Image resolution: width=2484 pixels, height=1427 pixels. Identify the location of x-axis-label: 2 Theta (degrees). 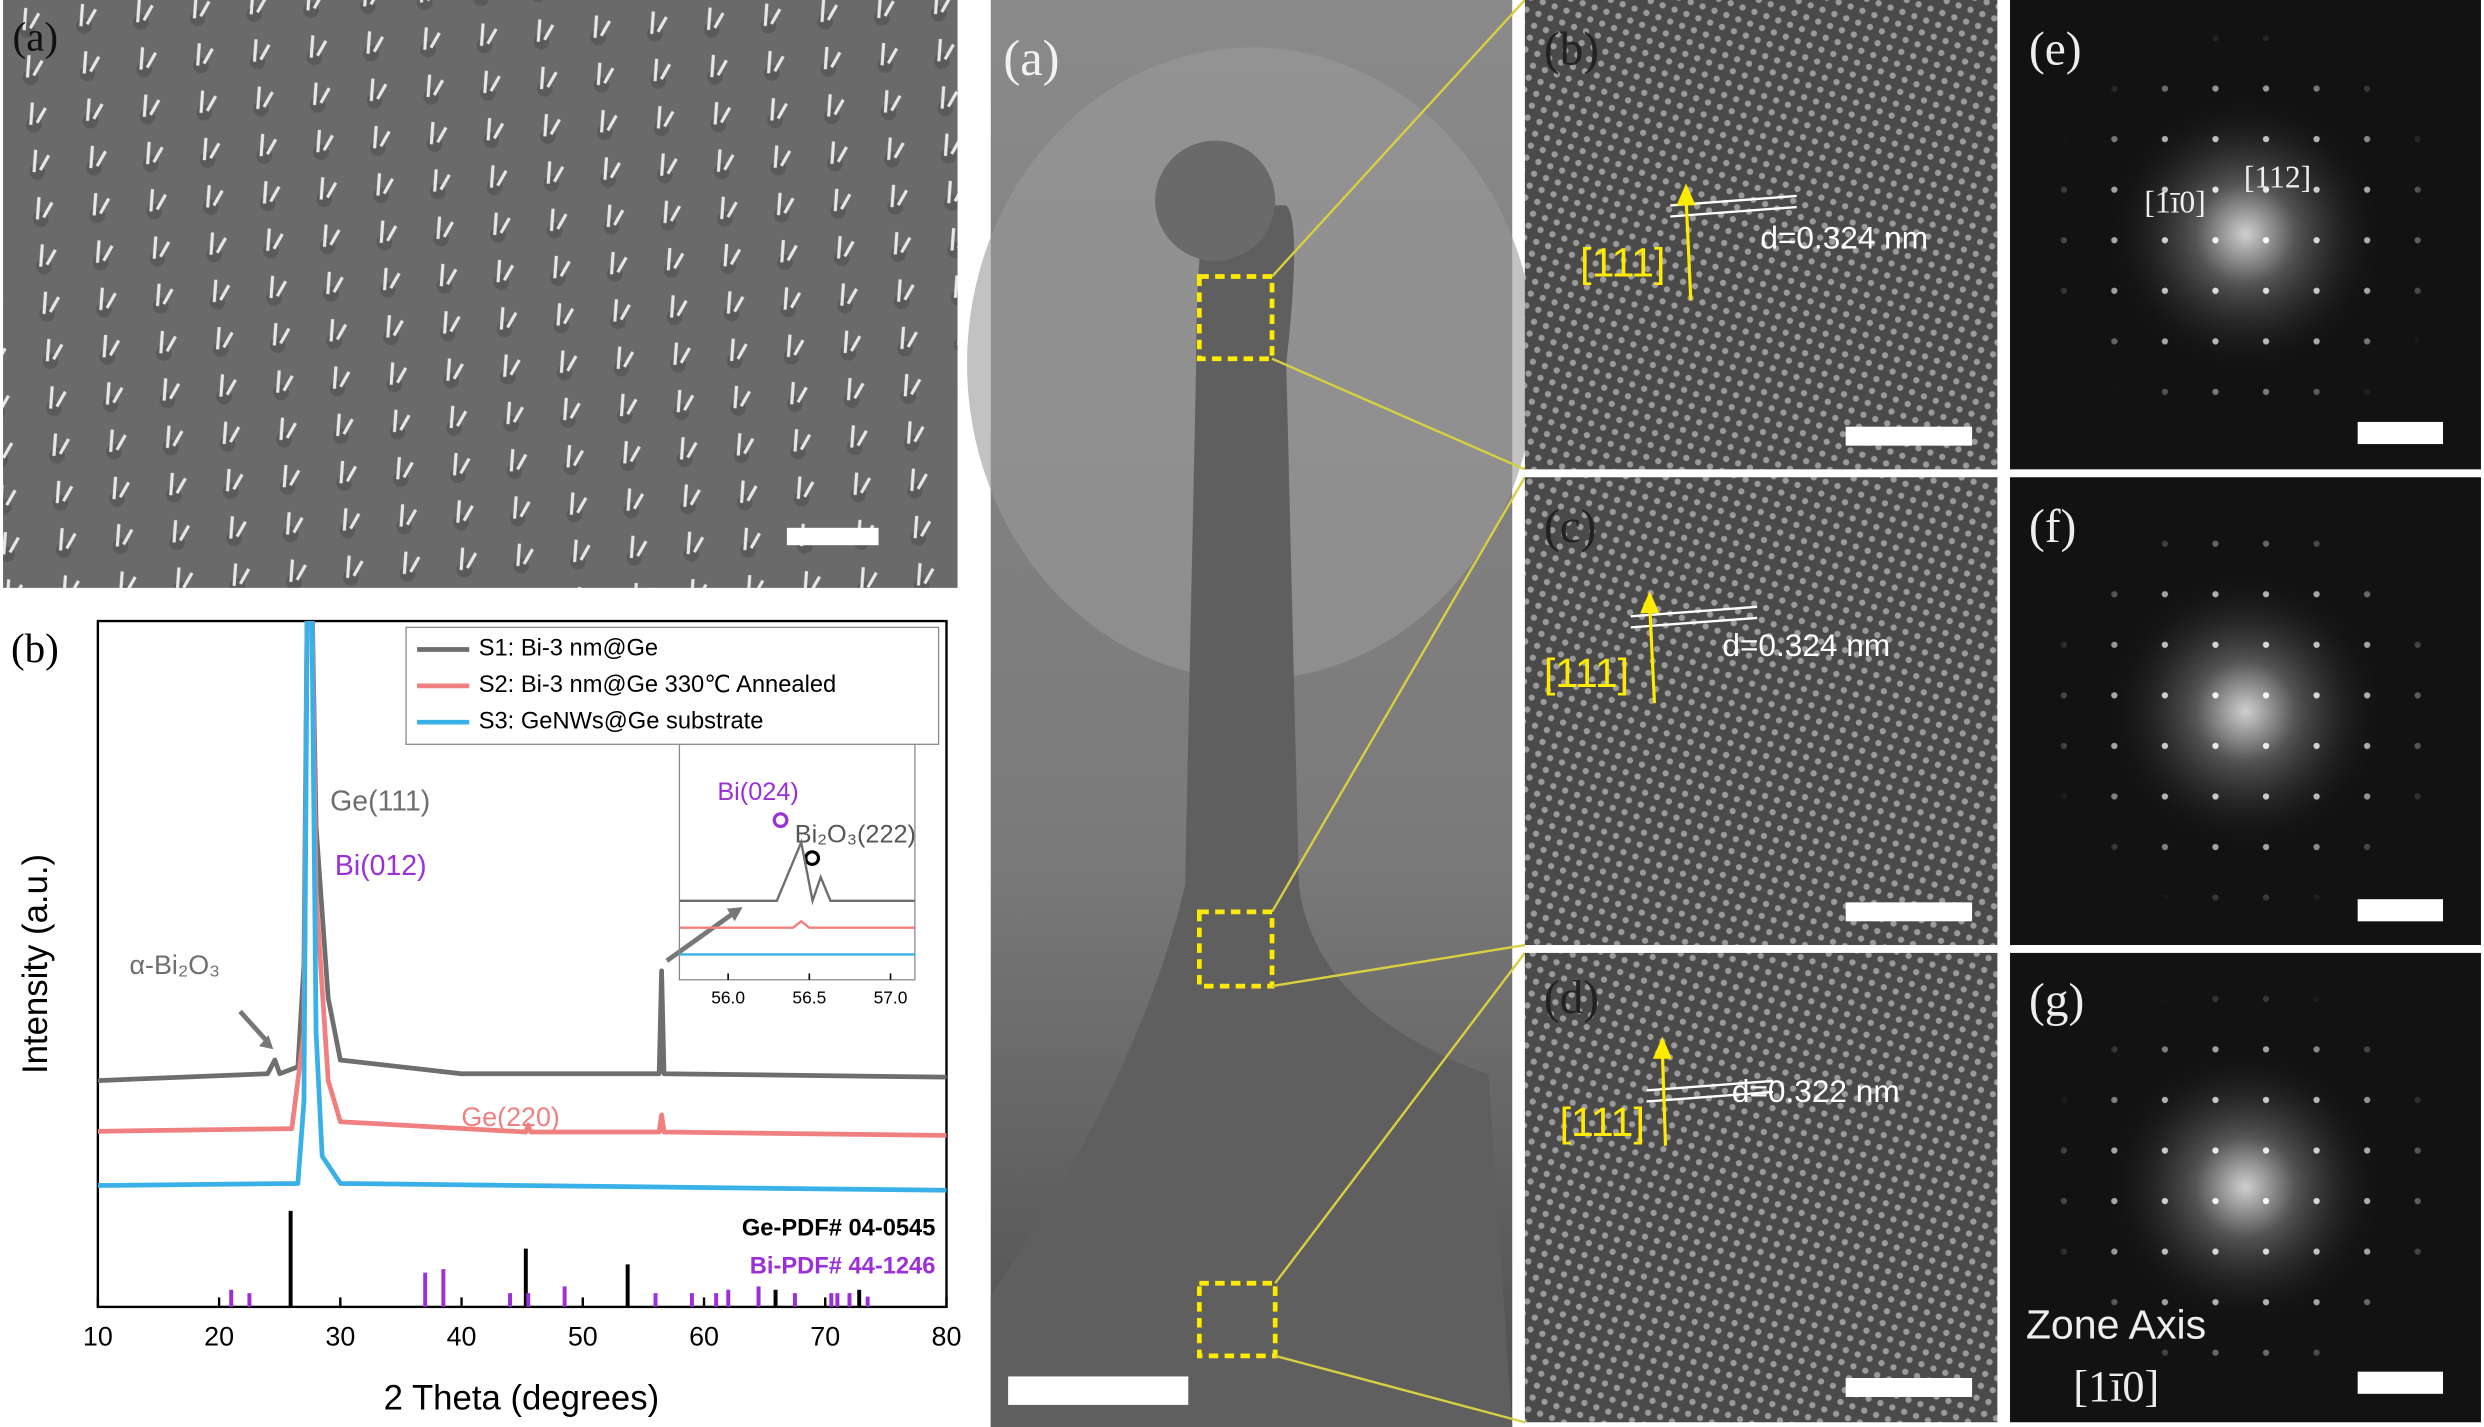
(522, 1398).